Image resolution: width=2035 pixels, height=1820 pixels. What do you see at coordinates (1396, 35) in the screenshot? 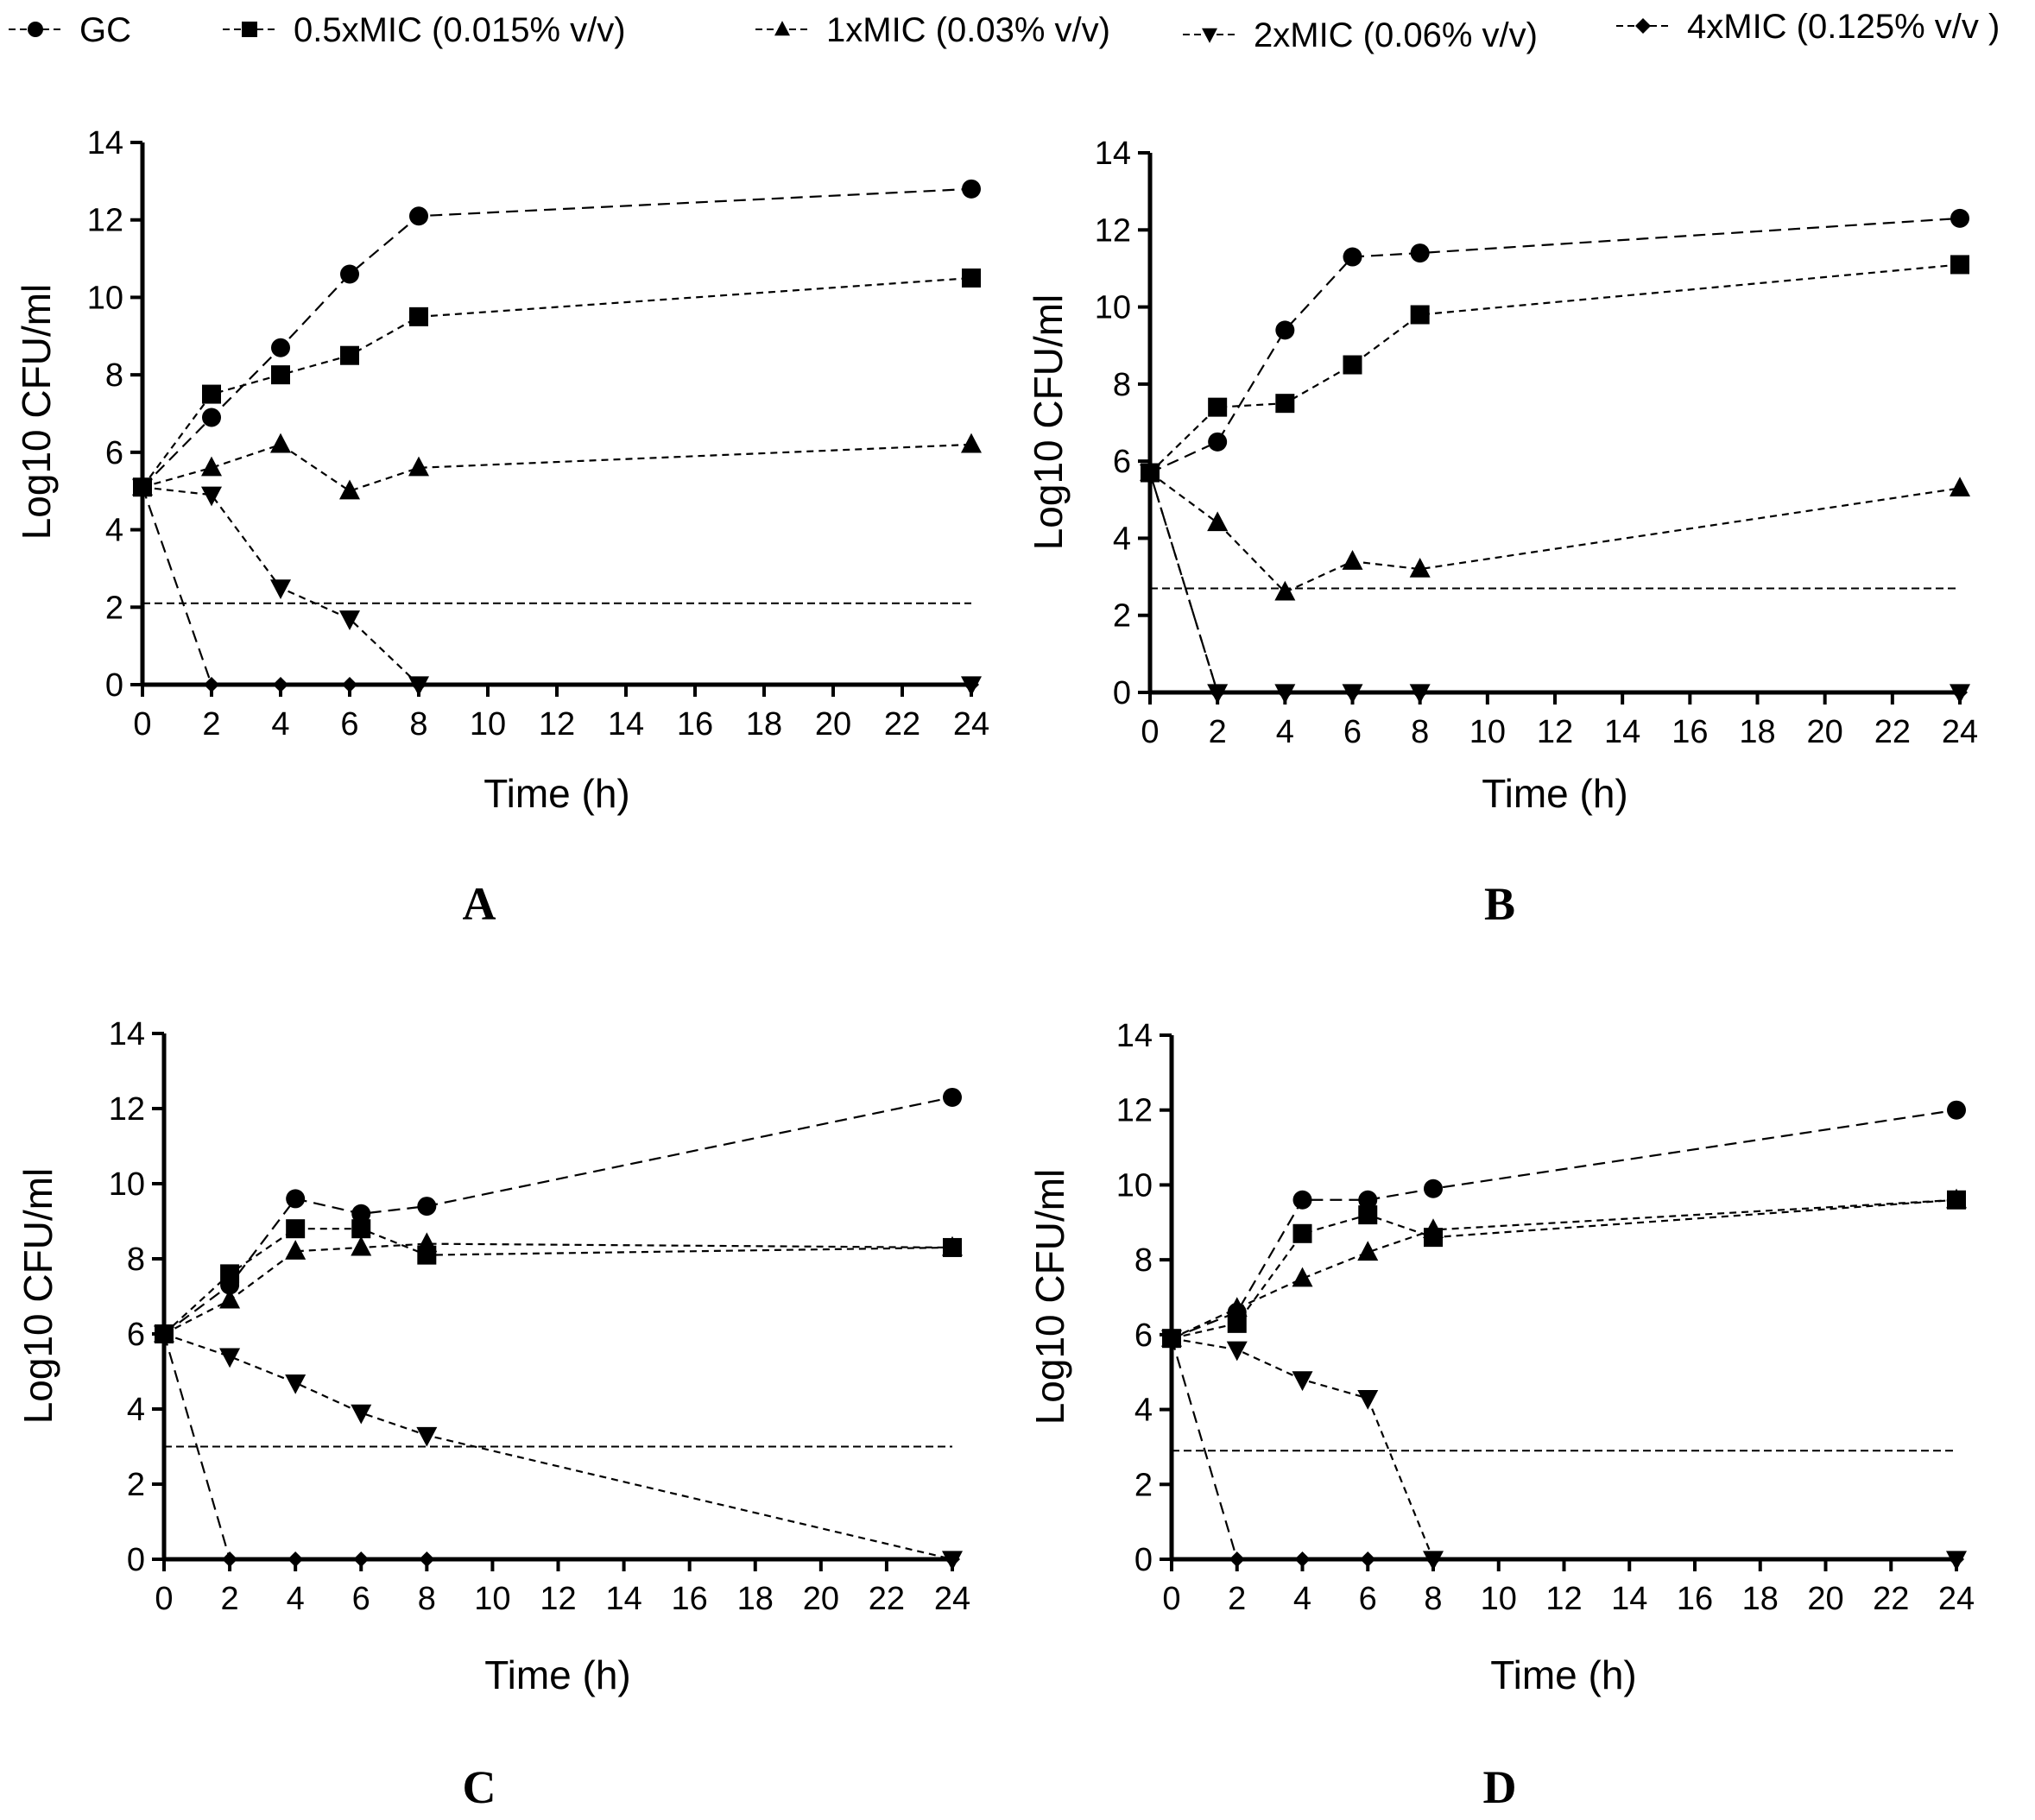
I see `legend-label: 2xMIC (0.06% v/v)` at bounding box center [1396, 35].